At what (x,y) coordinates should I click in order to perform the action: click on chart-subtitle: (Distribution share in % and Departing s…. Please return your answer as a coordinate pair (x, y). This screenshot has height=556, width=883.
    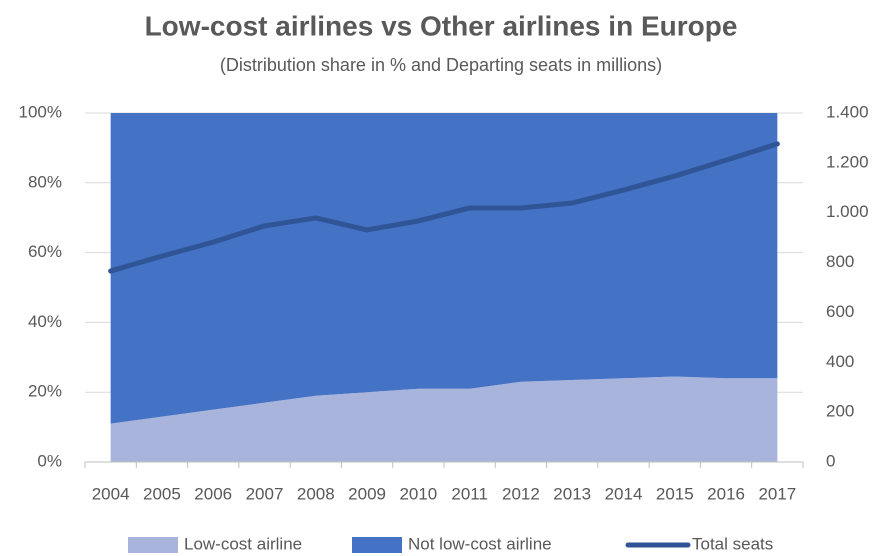
    Looking at the image, I should click on (441, 65).